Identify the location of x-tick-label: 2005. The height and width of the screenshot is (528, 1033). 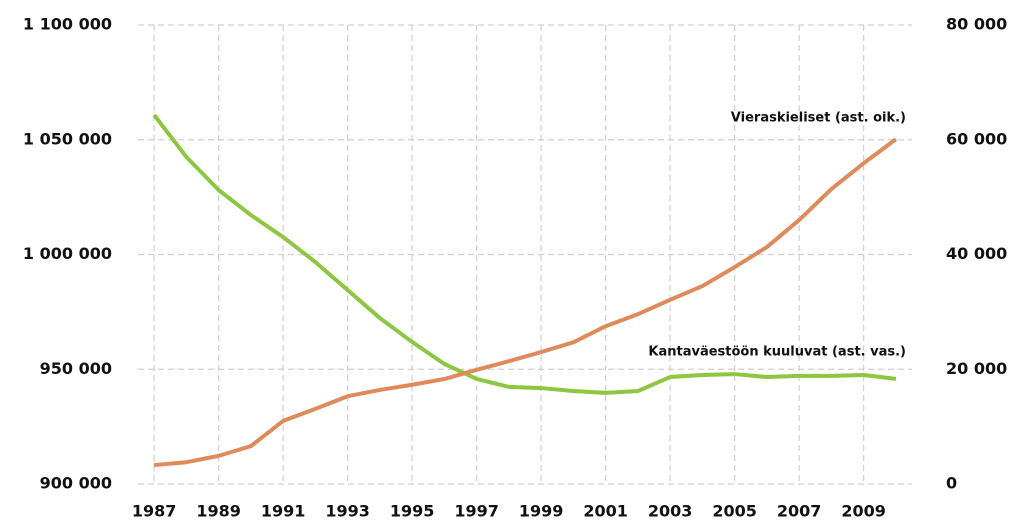
(734, 511).